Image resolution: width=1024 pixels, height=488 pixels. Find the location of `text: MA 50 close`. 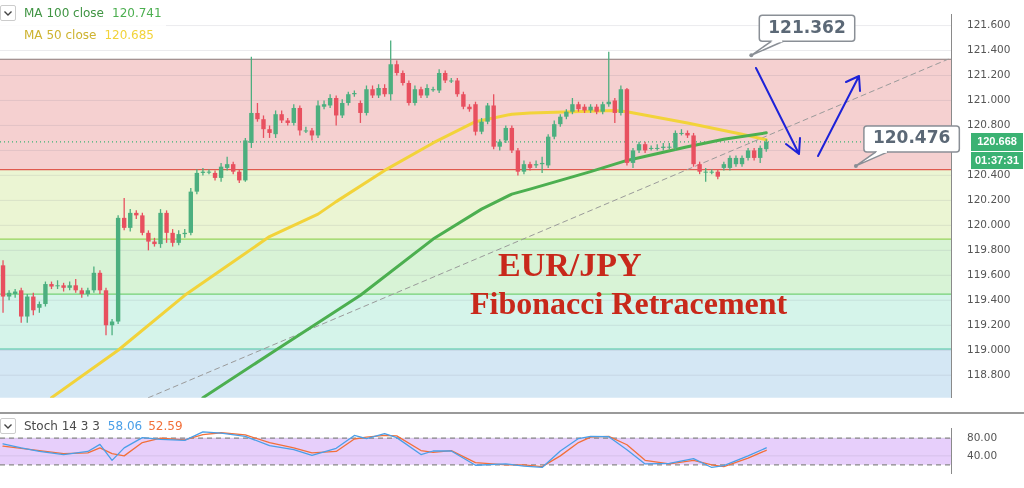

text: MA 50 close is located at coordinates (60, 35).